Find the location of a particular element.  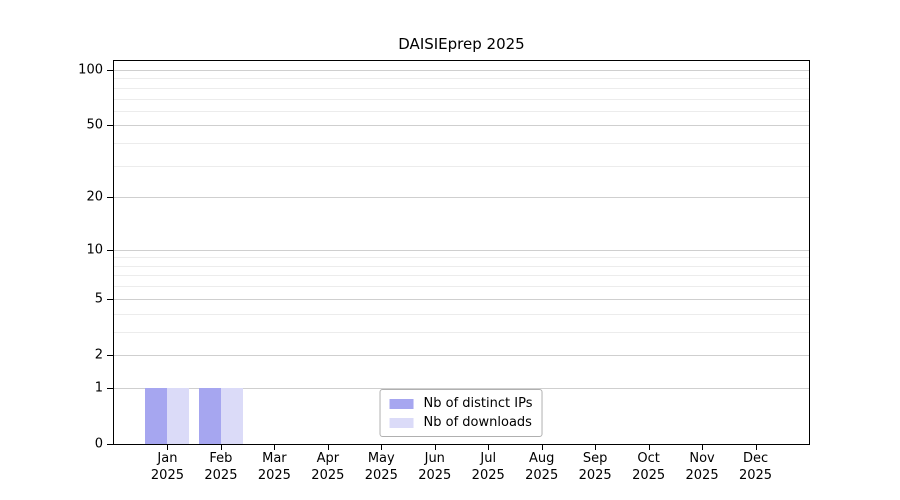

legend-row: Nb of downloads is located at coordinates (461, 422).